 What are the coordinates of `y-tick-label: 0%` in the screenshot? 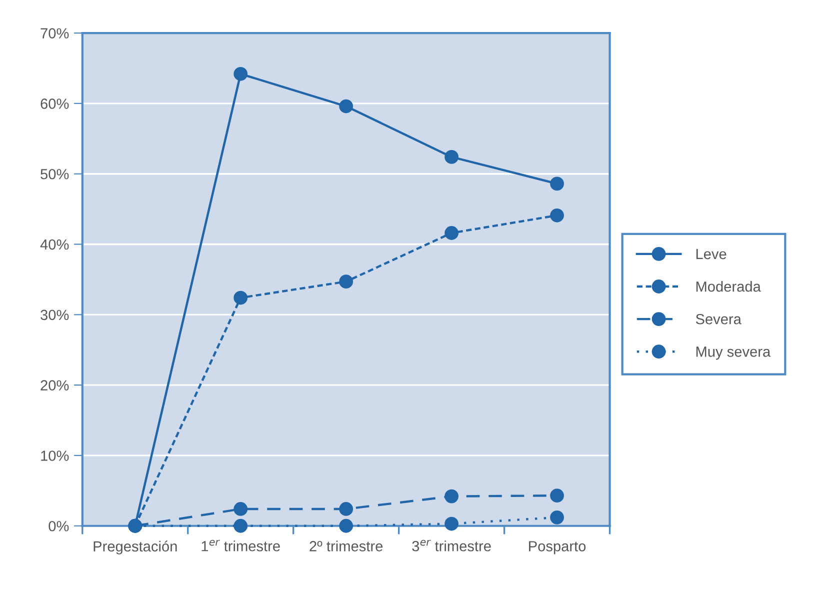 It's located at (58, 526).